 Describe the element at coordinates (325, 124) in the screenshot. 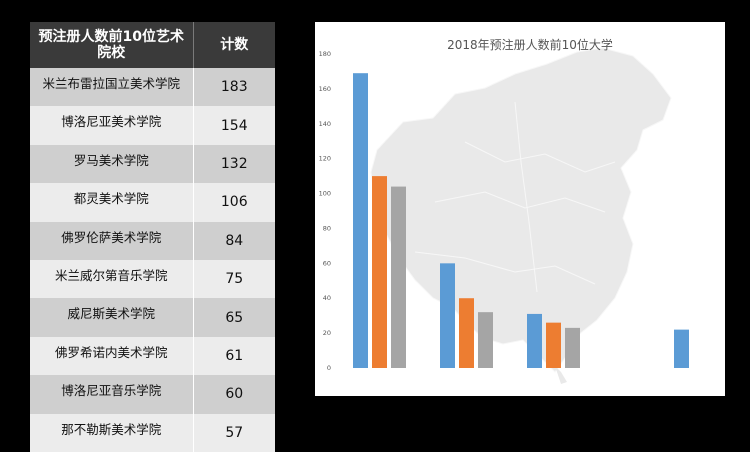

I see `y-tick-label: 140` at that location.